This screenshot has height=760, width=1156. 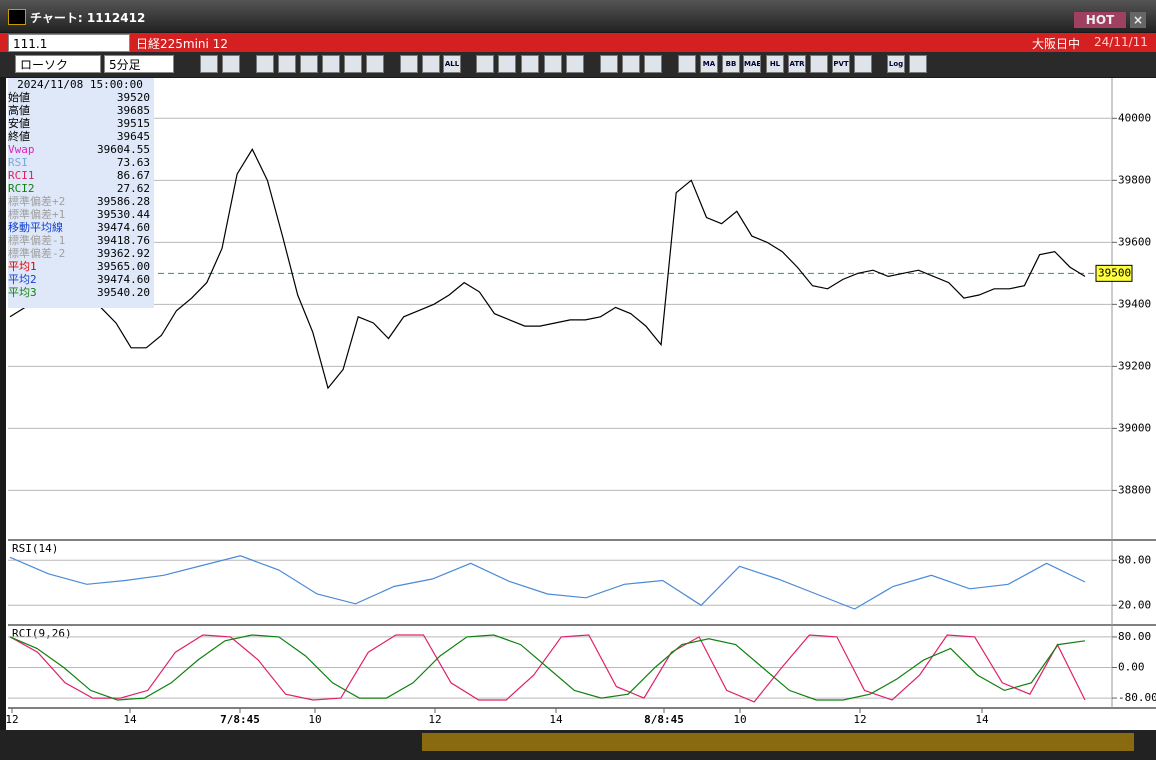 What do you see at coordinates (775, 64) in the screenshot?
I see `tool-button: HL` at bounding box center [775, 64].